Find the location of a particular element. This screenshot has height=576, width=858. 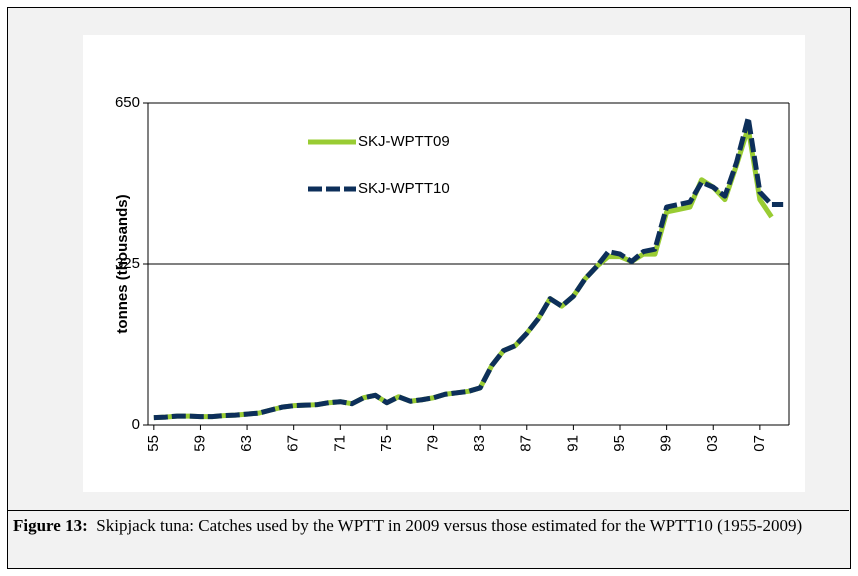

x-tick-label: 59 is located at coordinates (199, 443).